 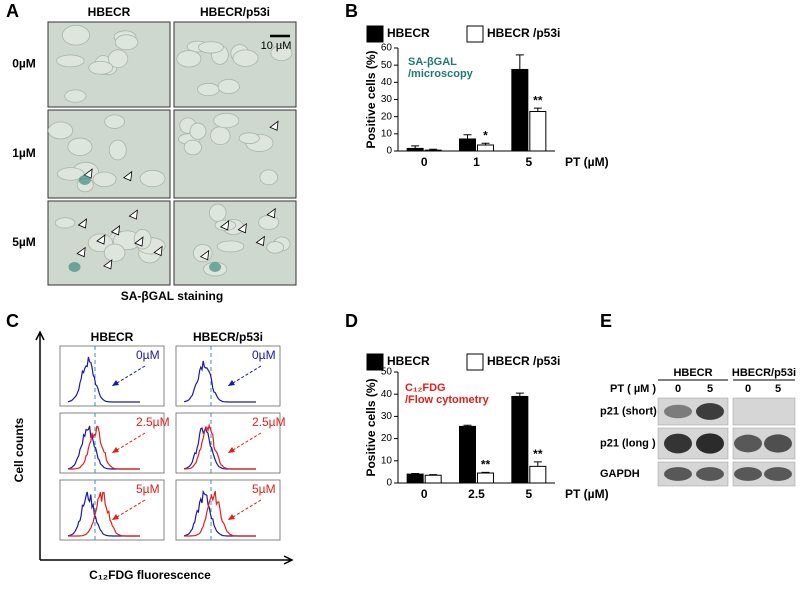 I want to click on legend-label: HBECR, so click(x=408, y=361).